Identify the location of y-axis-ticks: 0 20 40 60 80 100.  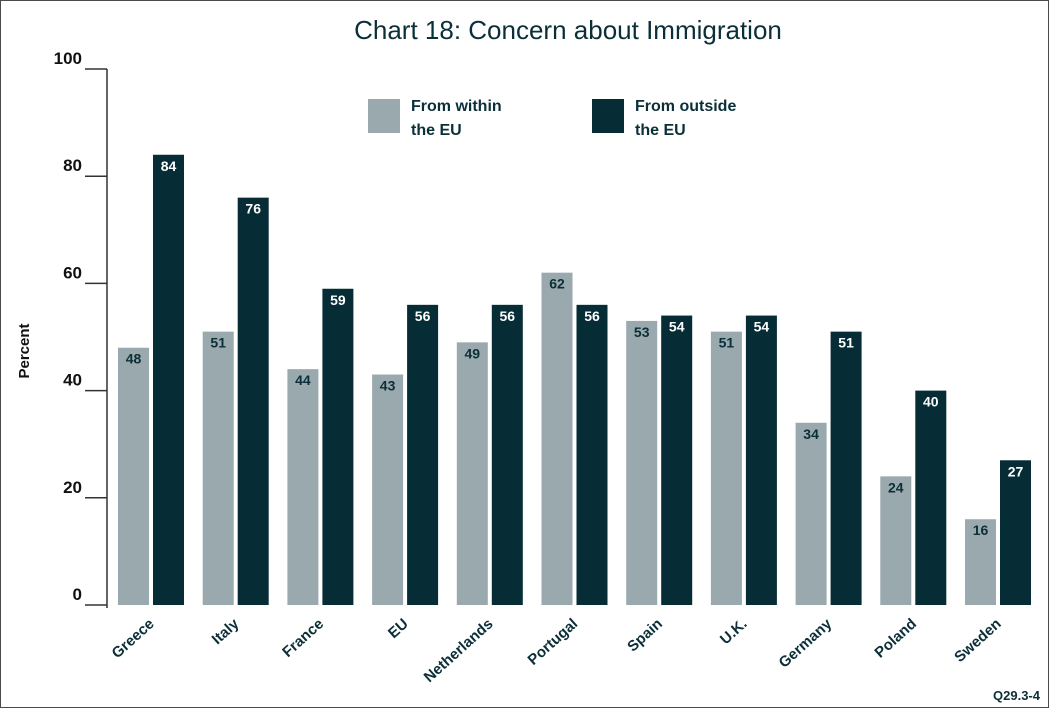
(80, 327).